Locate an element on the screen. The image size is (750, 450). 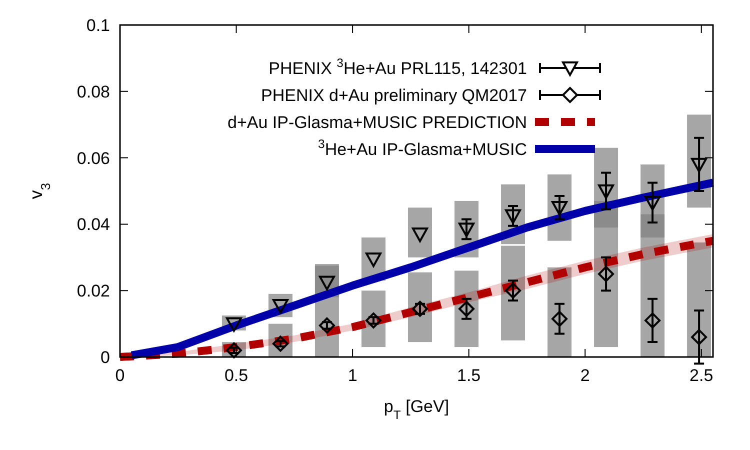
x-tick-label: 0.5 is located at coordinates (236, 375).